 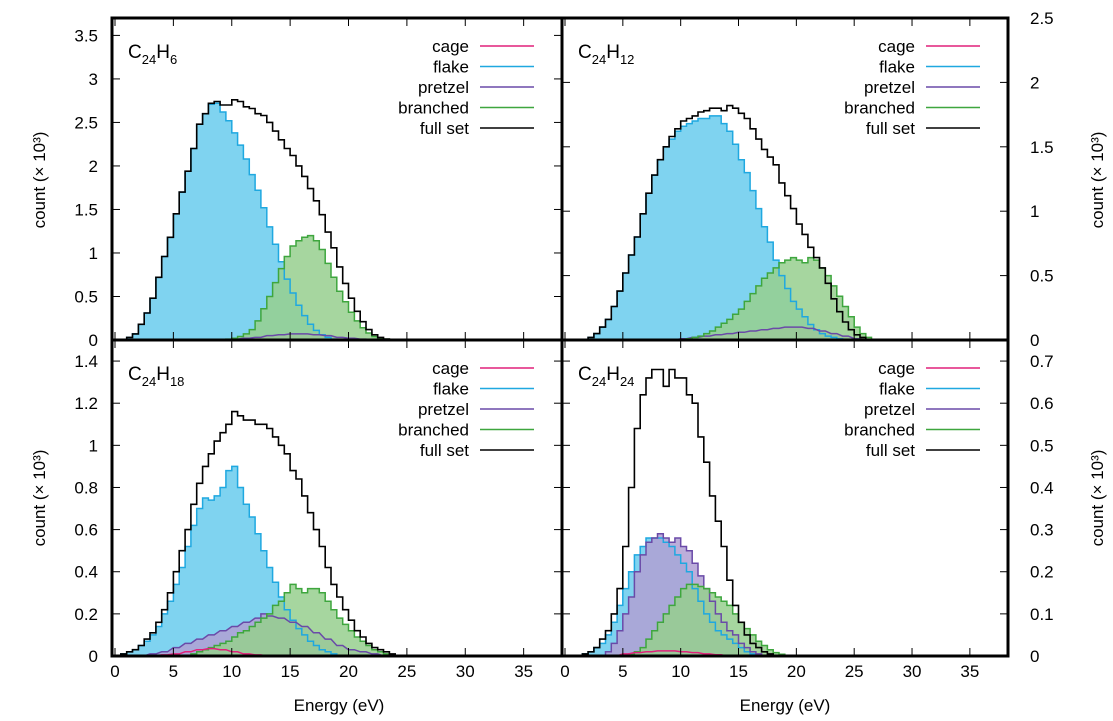 What do you see at coordinates (39, 180) in the screenshot?
I see `y-axis-label-top-left: count (× 10³)` at bounding box center [39, 180].